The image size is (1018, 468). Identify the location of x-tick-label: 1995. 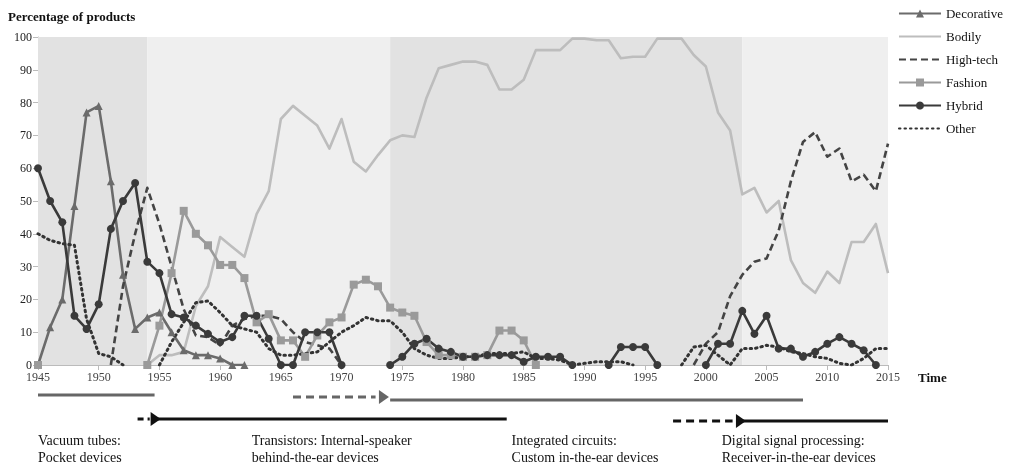
(645, 377).